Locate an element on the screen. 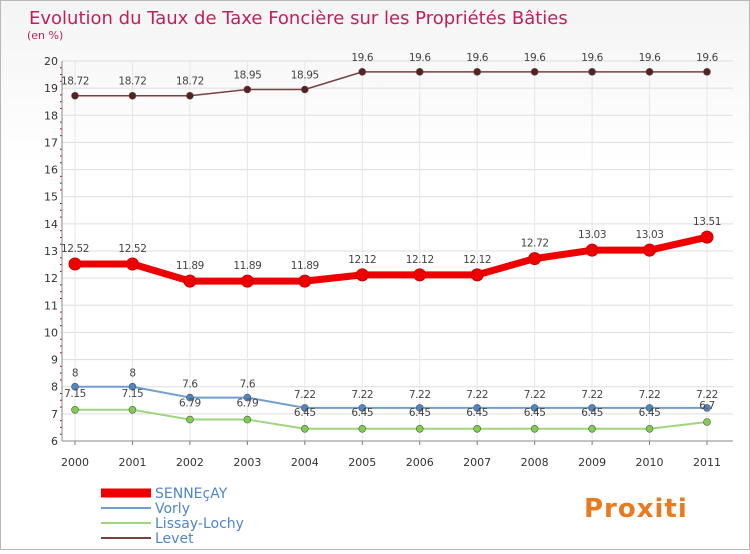 This screenshot has width=750, height=554. x-tick-label: 2003 is located at coordinates (247, 462).